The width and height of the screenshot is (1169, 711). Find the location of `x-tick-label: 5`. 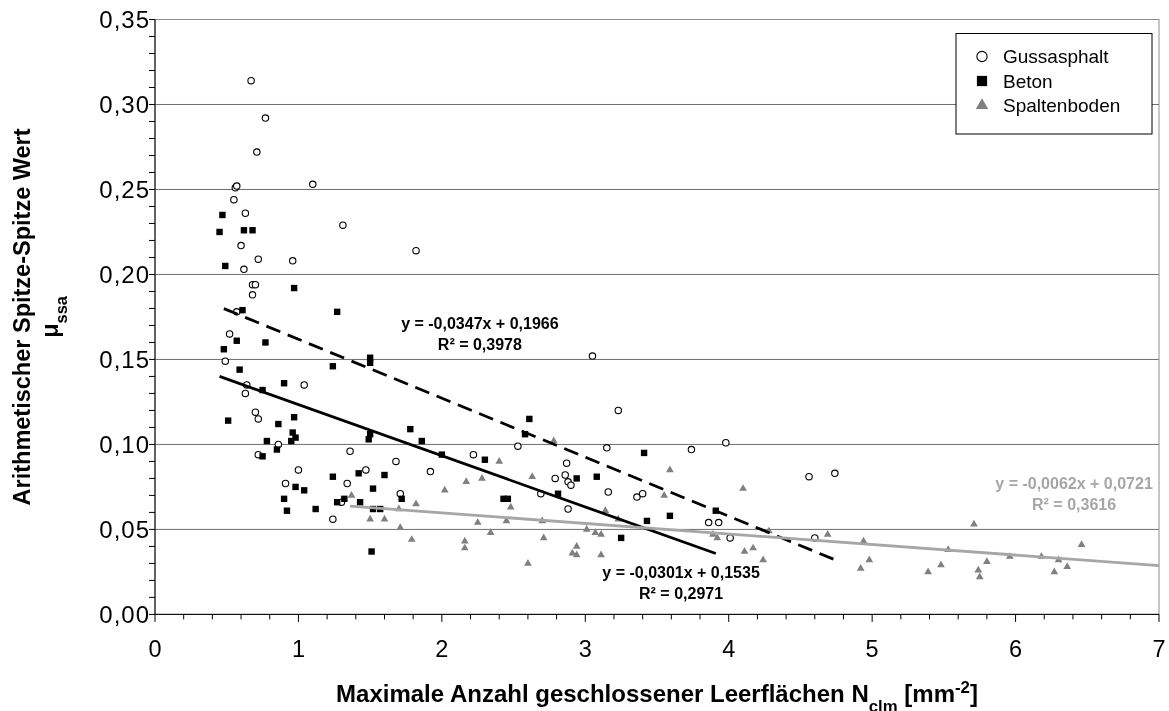

x-tick-label: 5 is located at coordinates (872, 648).